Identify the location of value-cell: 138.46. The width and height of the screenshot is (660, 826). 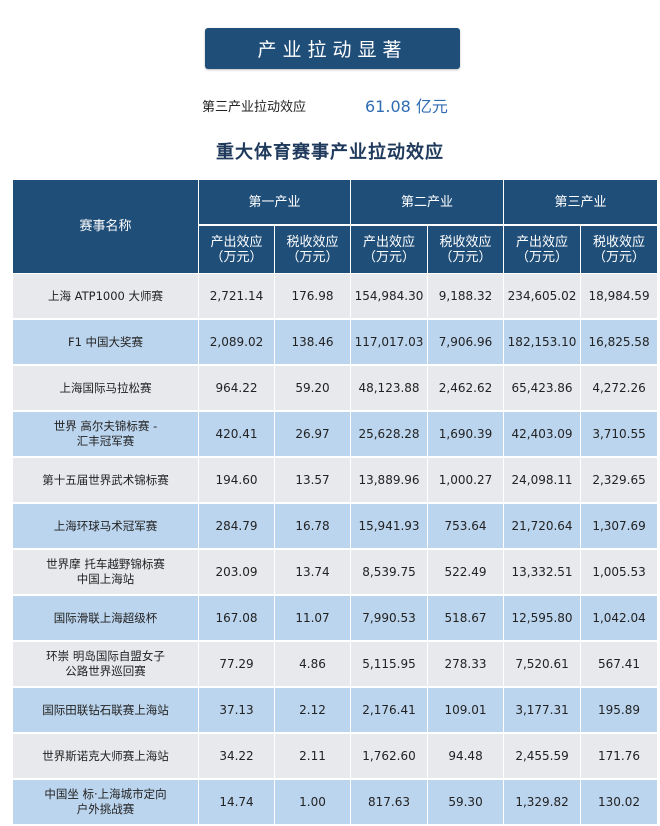
(312, 342).